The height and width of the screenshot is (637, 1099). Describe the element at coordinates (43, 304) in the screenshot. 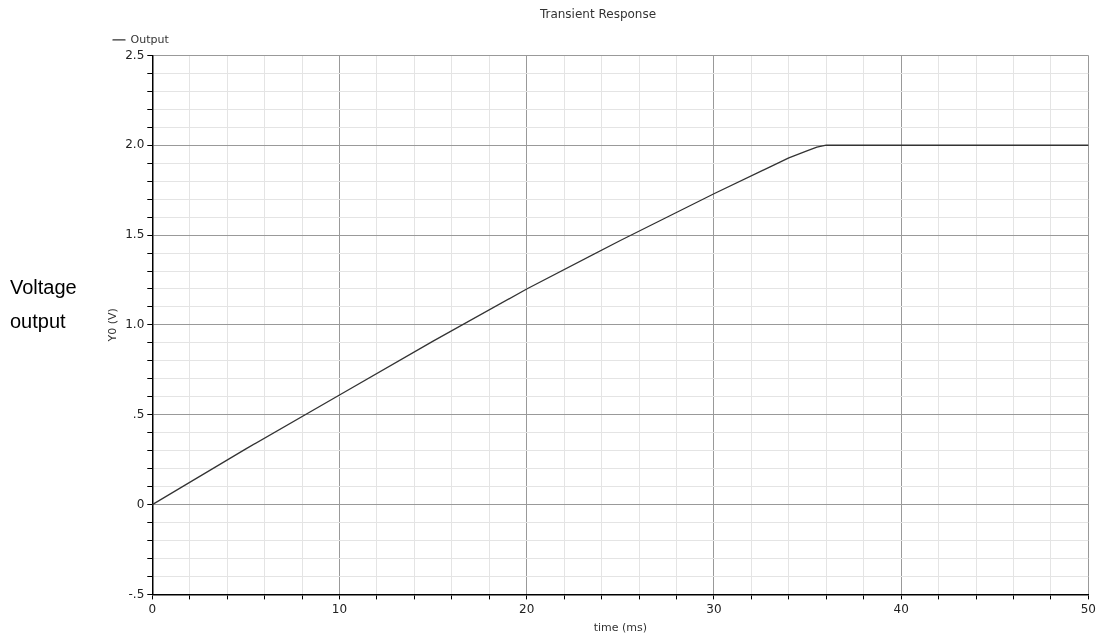

I see `text: Voltage output` at that location.